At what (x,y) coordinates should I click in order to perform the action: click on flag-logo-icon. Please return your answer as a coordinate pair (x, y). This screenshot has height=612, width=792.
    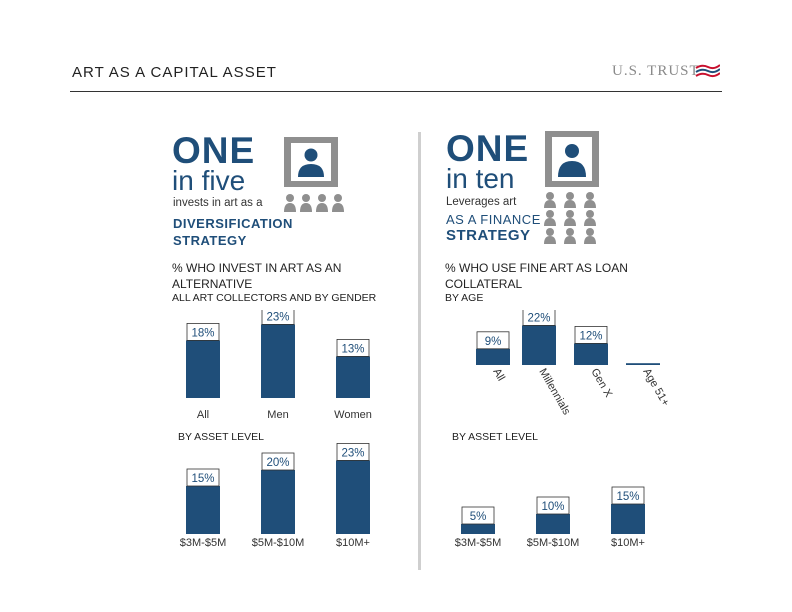
    Looking at the image, I should click on (707, 71).